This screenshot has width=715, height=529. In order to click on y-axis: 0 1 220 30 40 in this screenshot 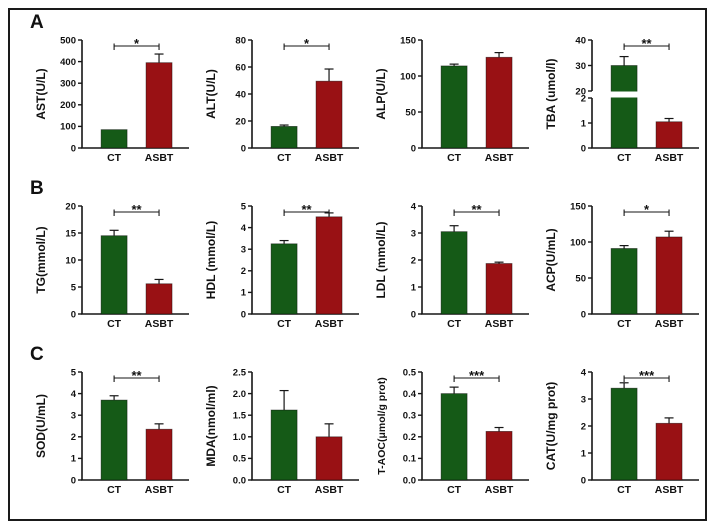, I will do `click(584, 94)`.